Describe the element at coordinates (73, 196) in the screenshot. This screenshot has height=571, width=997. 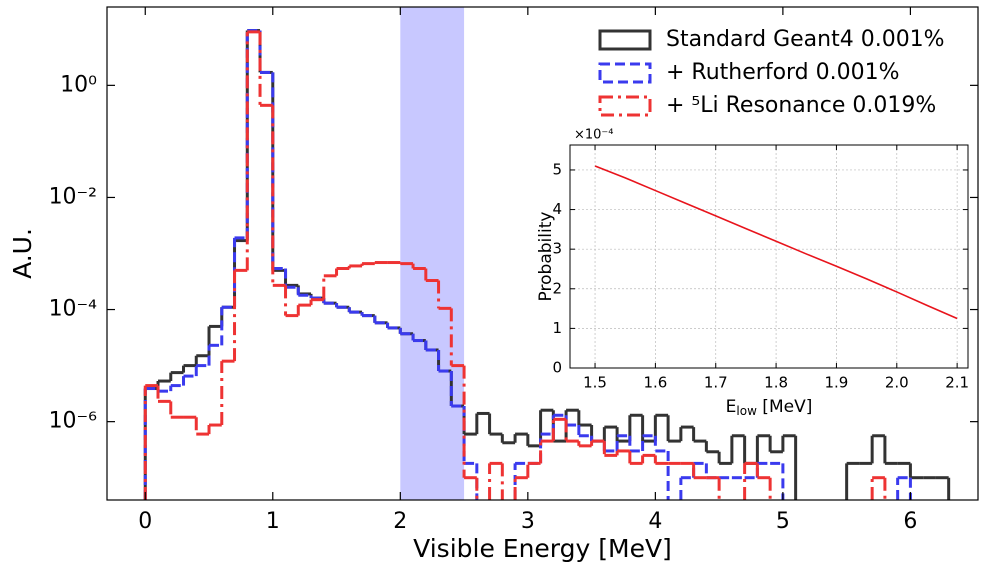
I see `y-tick-label: 10⁻²` at that location.